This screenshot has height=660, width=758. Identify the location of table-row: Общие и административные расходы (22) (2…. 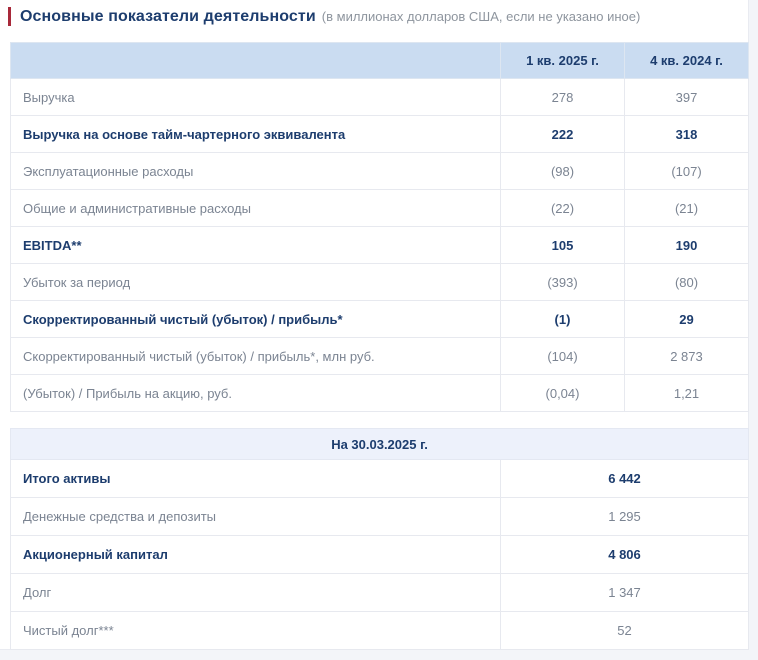
(379, 208).